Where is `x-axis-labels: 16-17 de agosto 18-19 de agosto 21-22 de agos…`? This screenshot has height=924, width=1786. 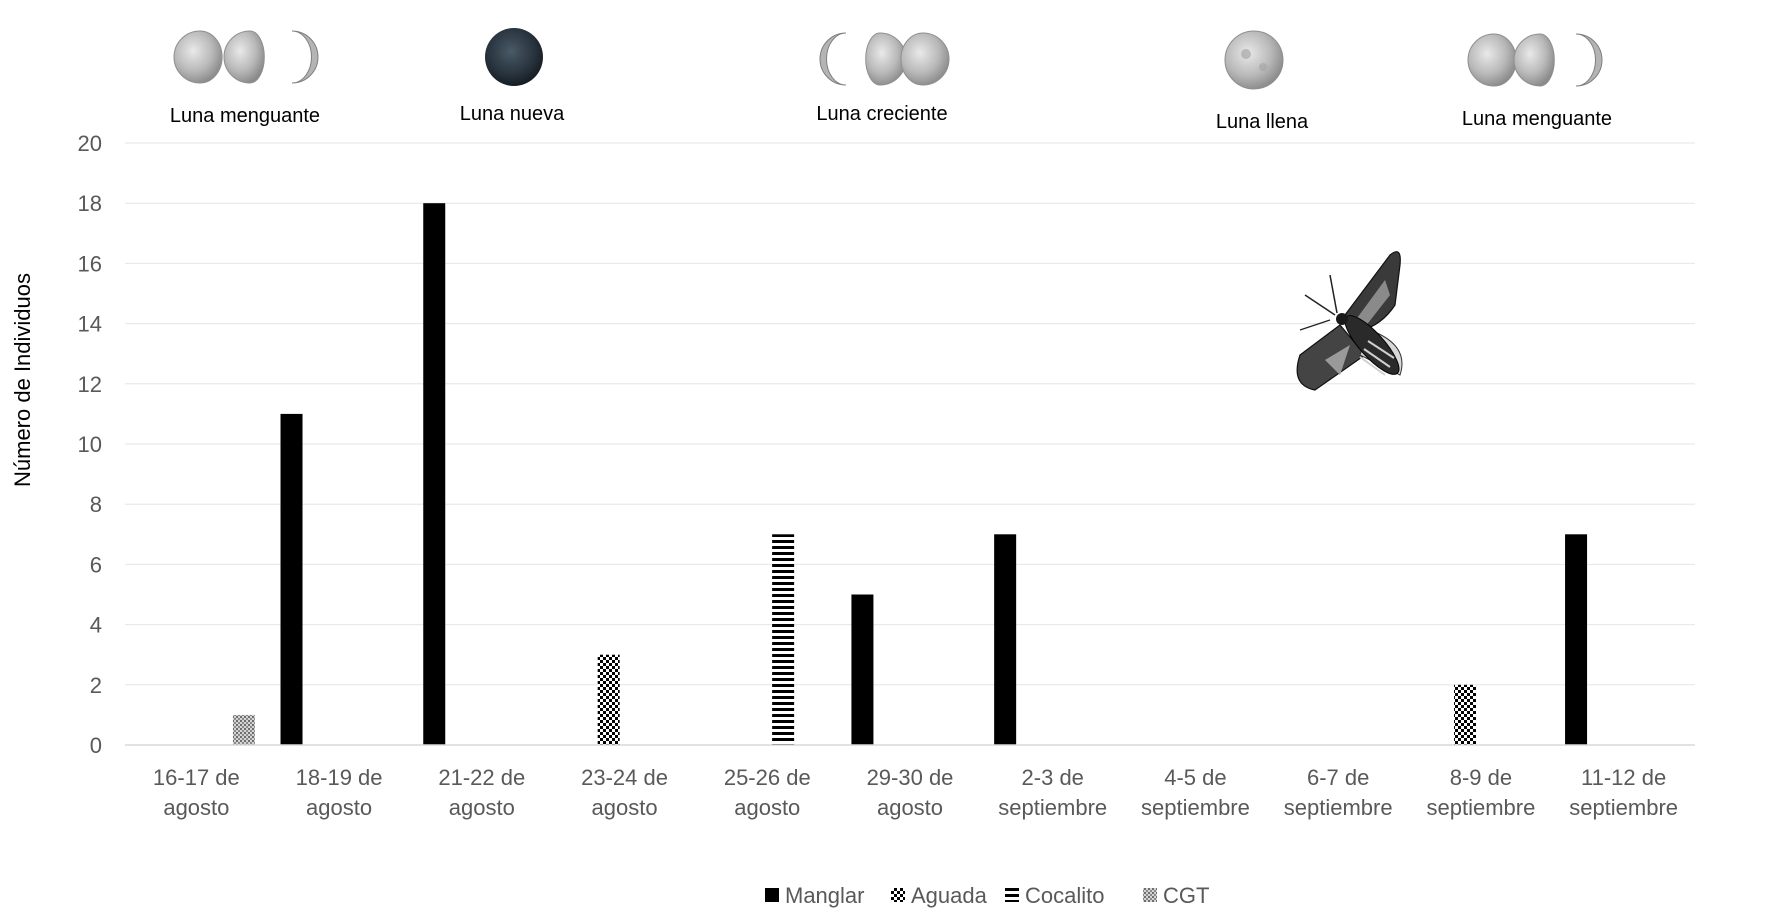
x-axis-labels: 16-17 de agosto 18-19 de agosto 21-22 de agos… is located at coordinates (915, 792).